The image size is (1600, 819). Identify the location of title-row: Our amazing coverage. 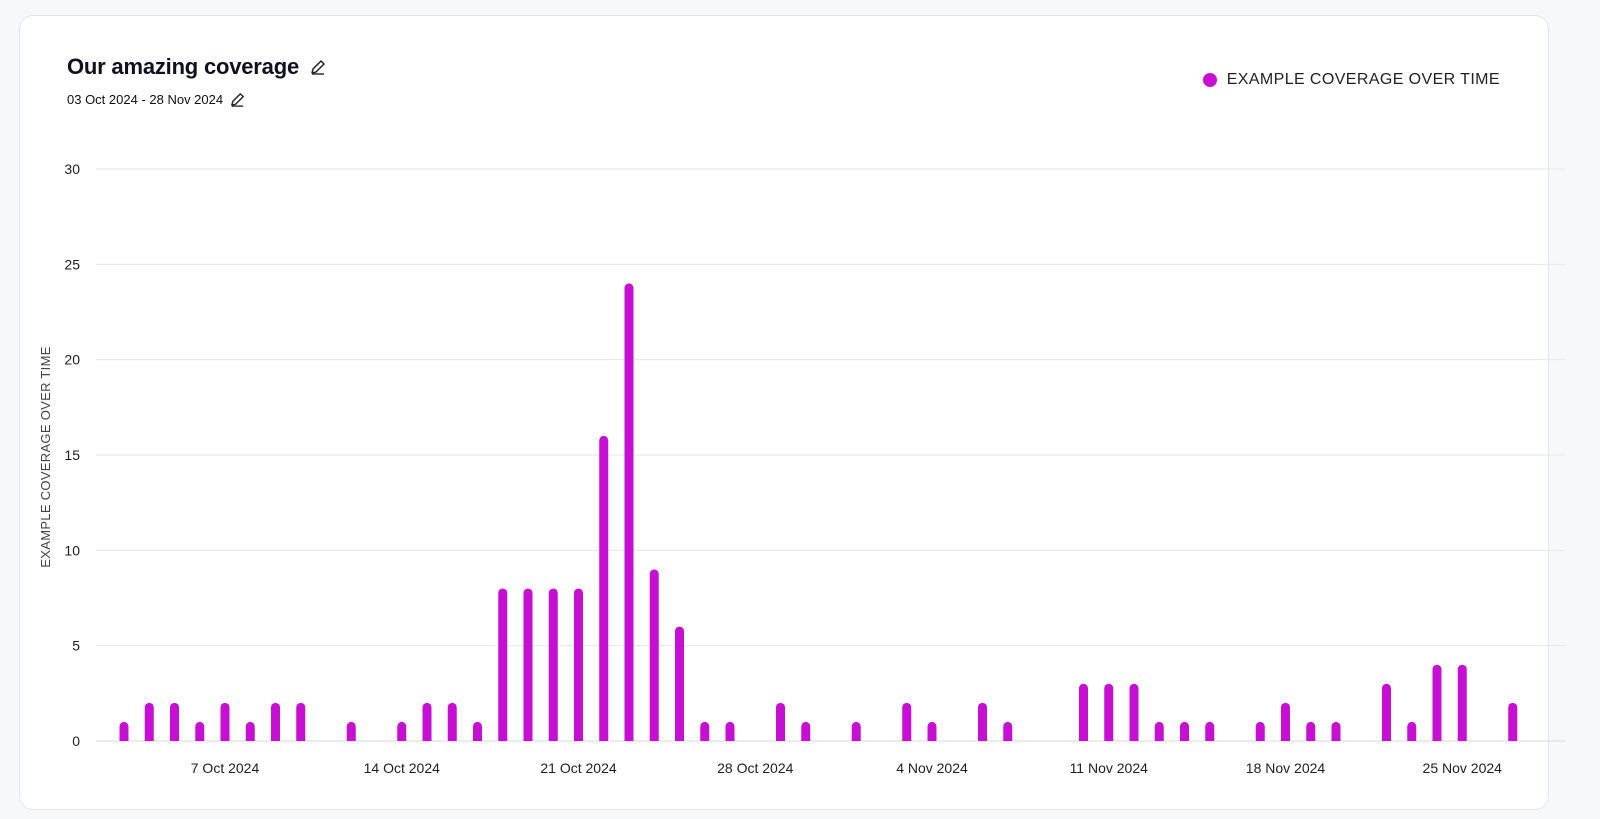
(197, 67).